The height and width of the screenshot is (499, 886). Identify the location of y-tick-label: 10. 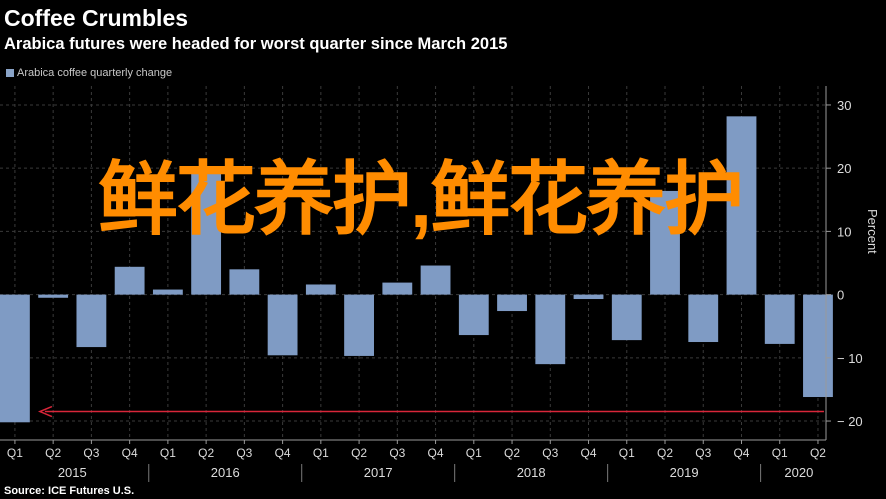
(844, 231).